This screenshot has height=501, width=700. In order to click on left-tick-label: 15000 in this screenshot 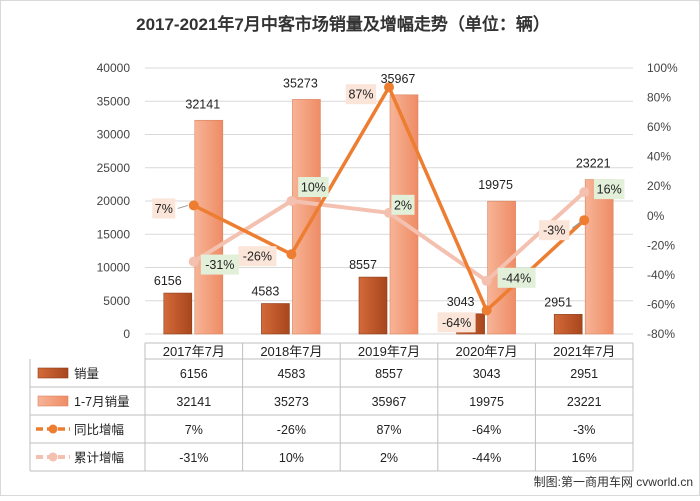, I will do `click(114, 234)`.